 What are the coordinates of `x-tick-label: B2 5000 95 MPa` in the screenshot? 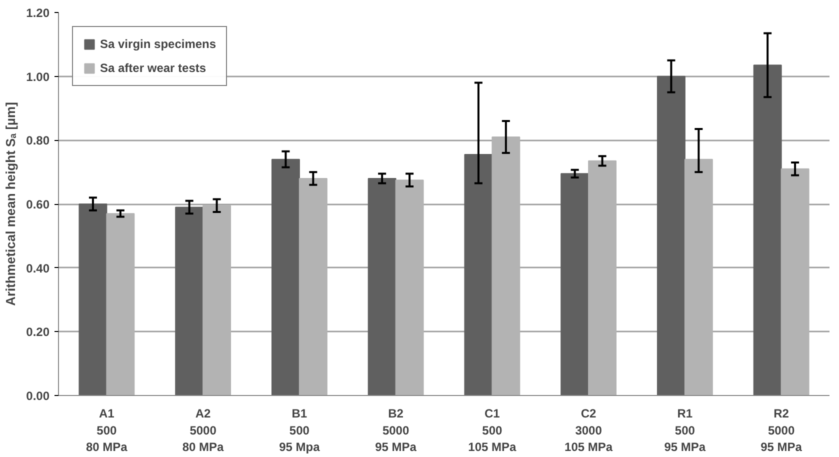 It's located at (396, 430).